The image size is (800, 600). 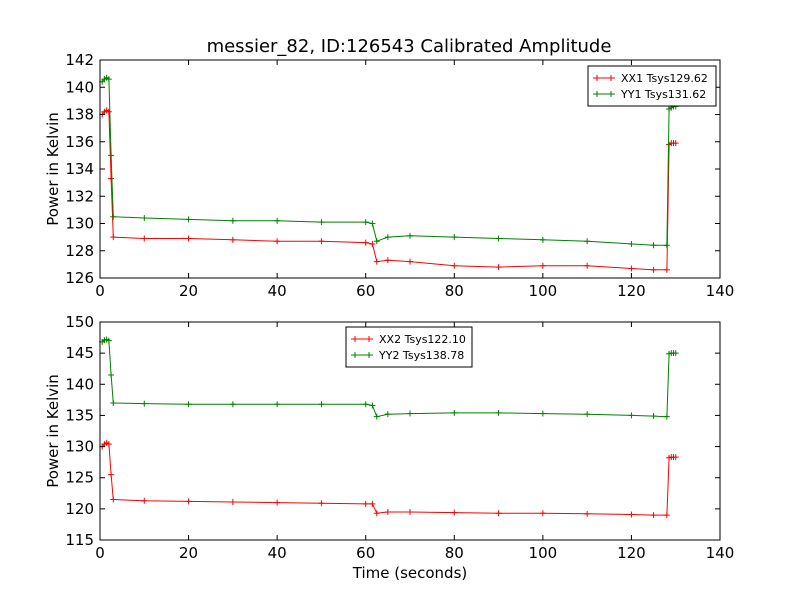 I want to click on y-tick-label: 132, so click(x=79, y=196).